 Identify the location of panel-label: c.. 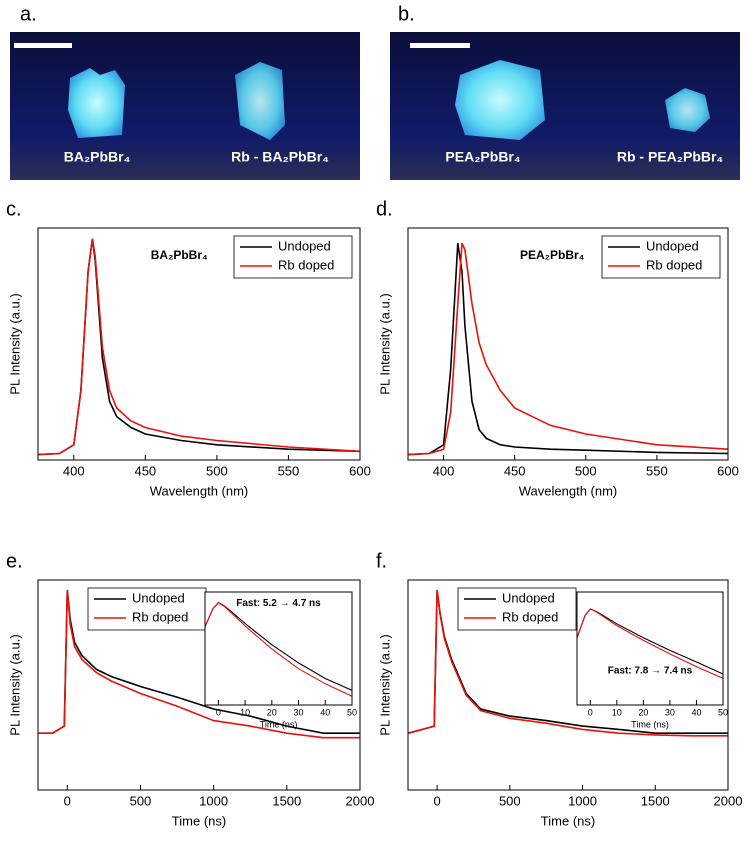
(14, 209).